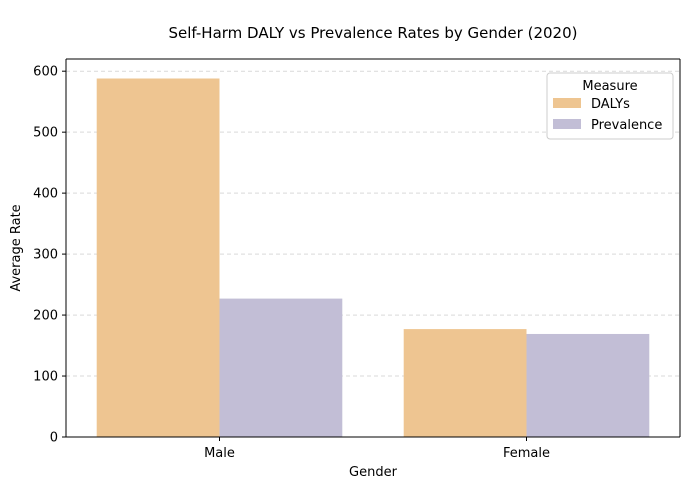 The image size is (689, 494). What do you see at coordinates (45, 133) in the screenshot?
I see `y-tick-label: 500` at bounding box center [45, 133].